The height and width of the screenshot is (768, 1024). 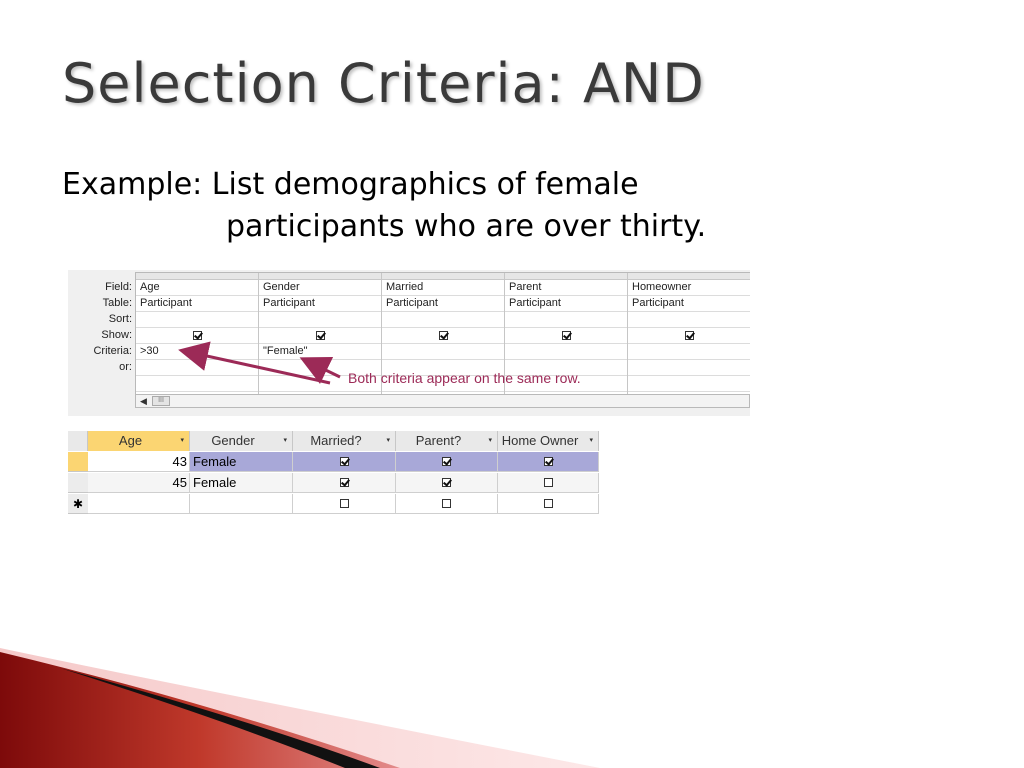 What do you see at coordinates (78, 504) in the screenshot?
I see `new-record-icon: ✱` at bounding box center [78, 504].